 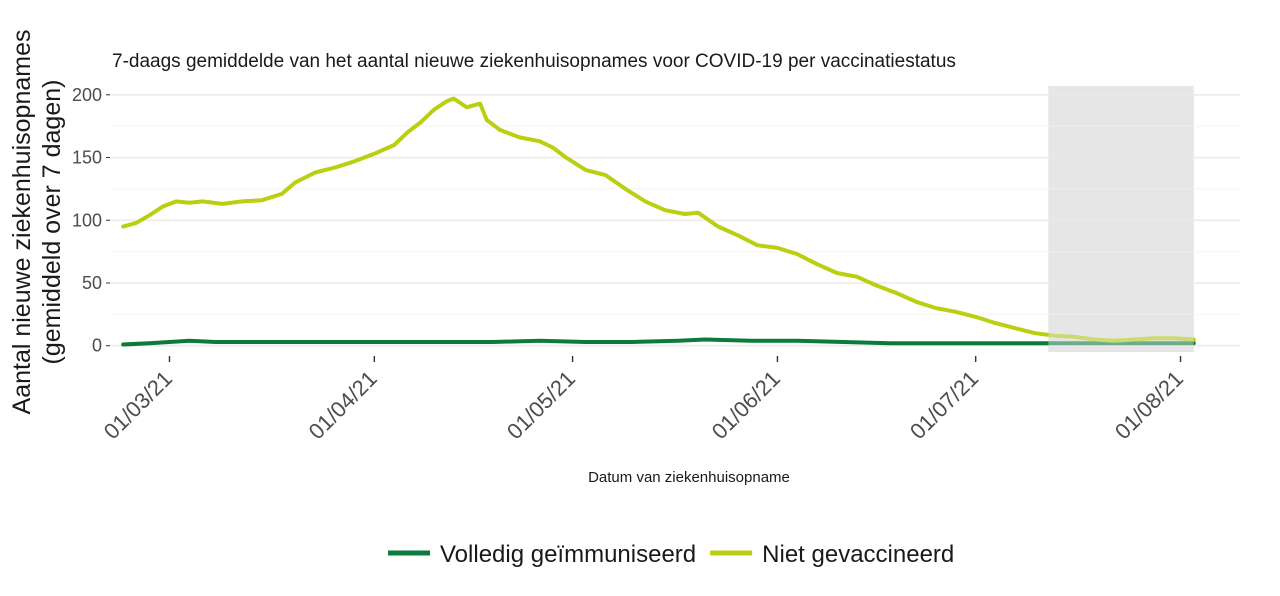 I want to click on y-tick-label: 100, so click(x=87, y=220).